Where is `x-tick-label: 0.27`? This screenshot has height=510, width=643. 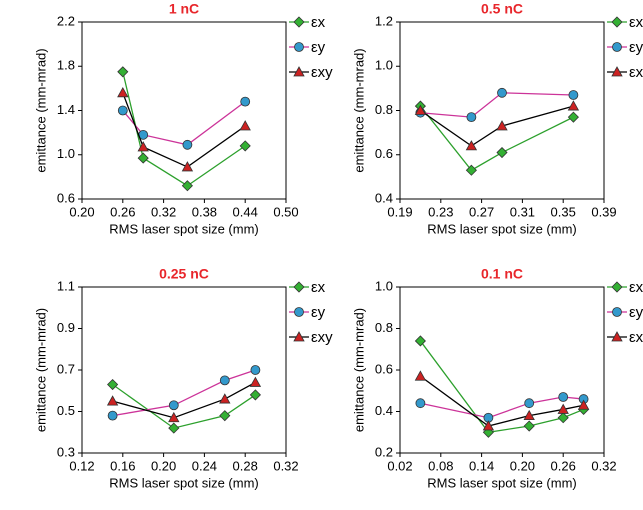 x-tick-label: 0.27 is located at coordinates (481, 211).